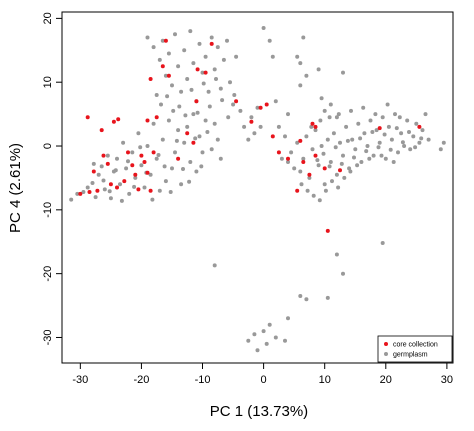 This screenshot has height=431, width=474. What do you see at coordinates (80, 380) in the screenshot?
I see `x-tick-label: -30` at bounding box center [80, 380].